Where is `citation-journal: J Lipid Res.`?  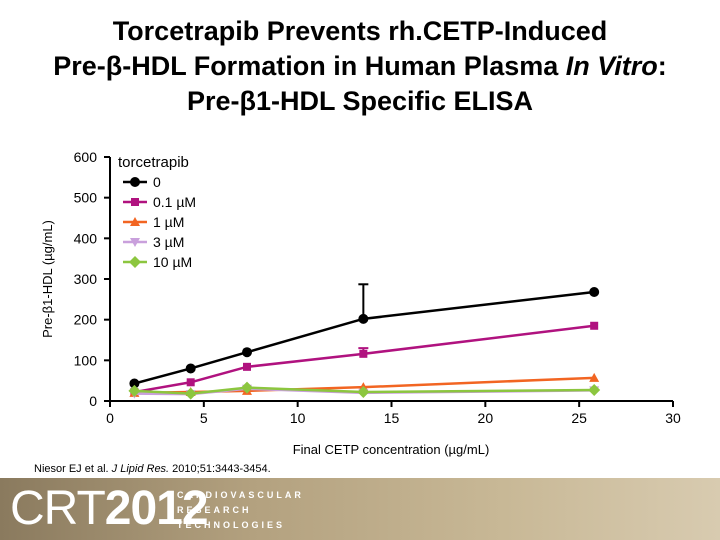
citation-journal: J Lipid Res. is located at coordinates (140, 469).